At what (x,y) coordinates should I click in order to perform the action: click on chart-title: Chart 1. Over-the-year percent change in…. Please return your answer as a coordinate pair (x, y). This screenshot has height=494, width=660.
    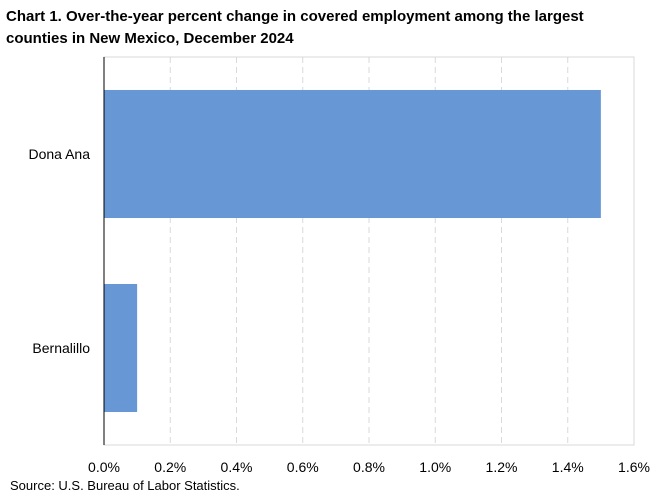
    Looking at the image, I should click on (295, 27).